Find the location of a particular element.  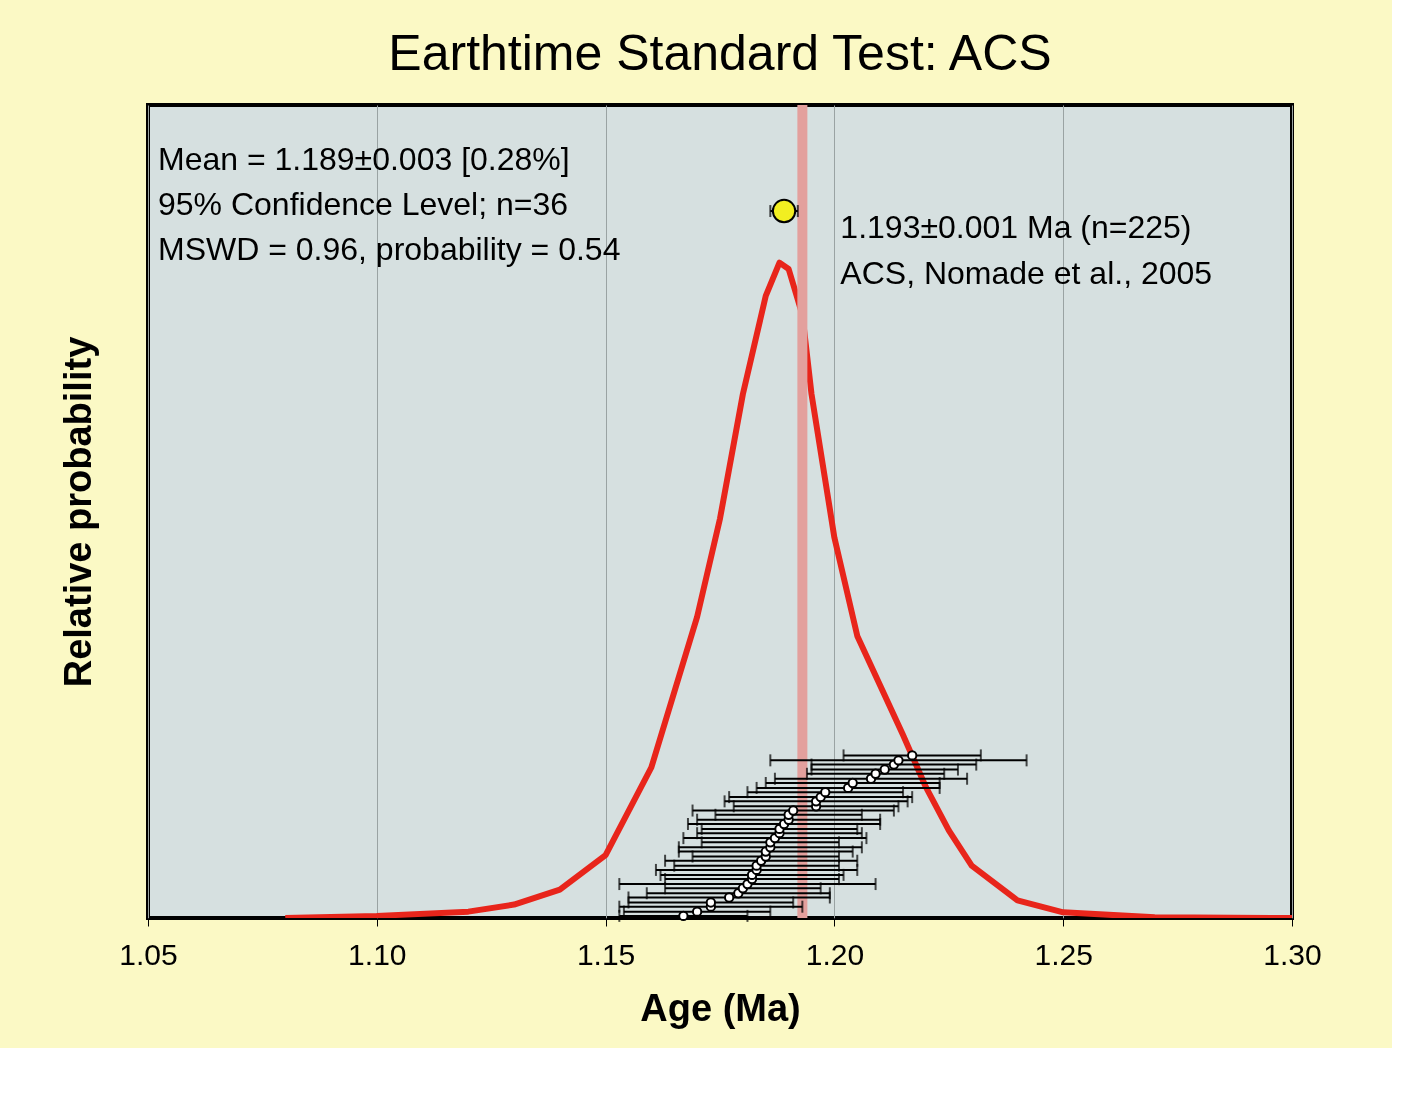

y-axis-title: Relative probability is located at coordinates (77, 512).